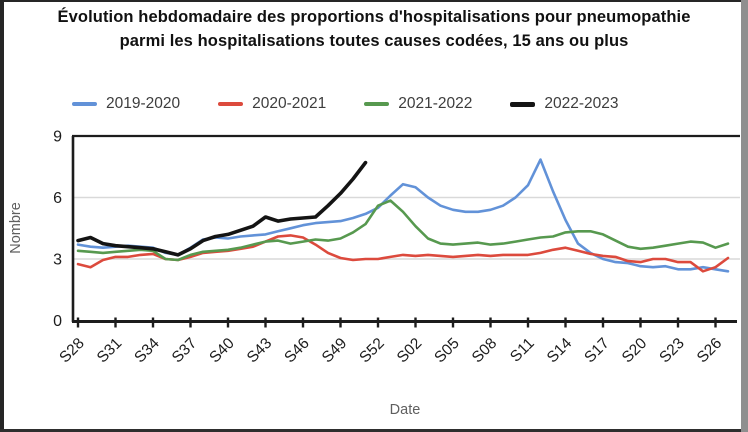  What do you see at coordinates (405, 410) in the screenshot?
I see `x-axis-title: Date` at bounding box center [405, 410].